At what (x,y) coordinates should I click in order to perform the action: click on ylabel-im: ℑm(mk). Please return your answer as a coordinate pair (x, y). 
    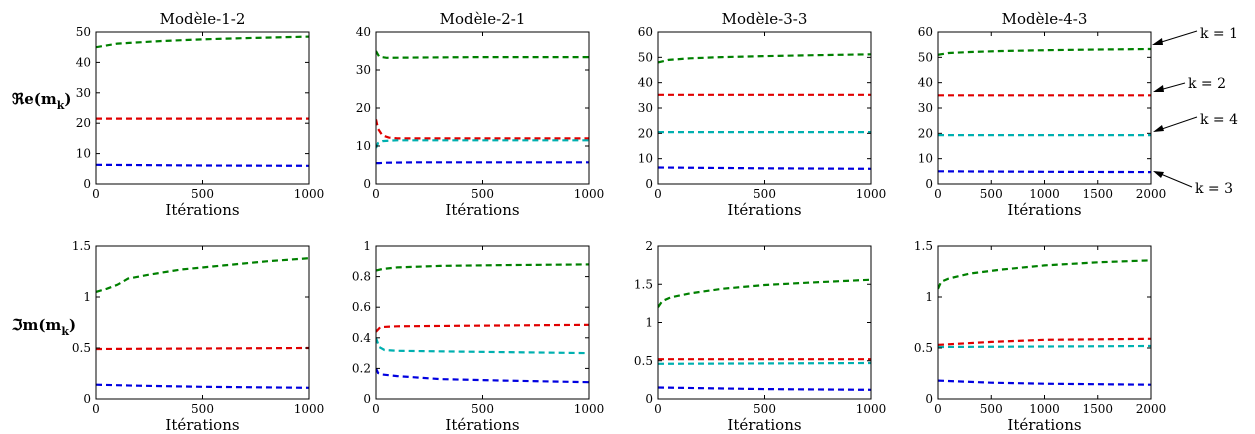
    Looking at the image, I should click on (43, 327).